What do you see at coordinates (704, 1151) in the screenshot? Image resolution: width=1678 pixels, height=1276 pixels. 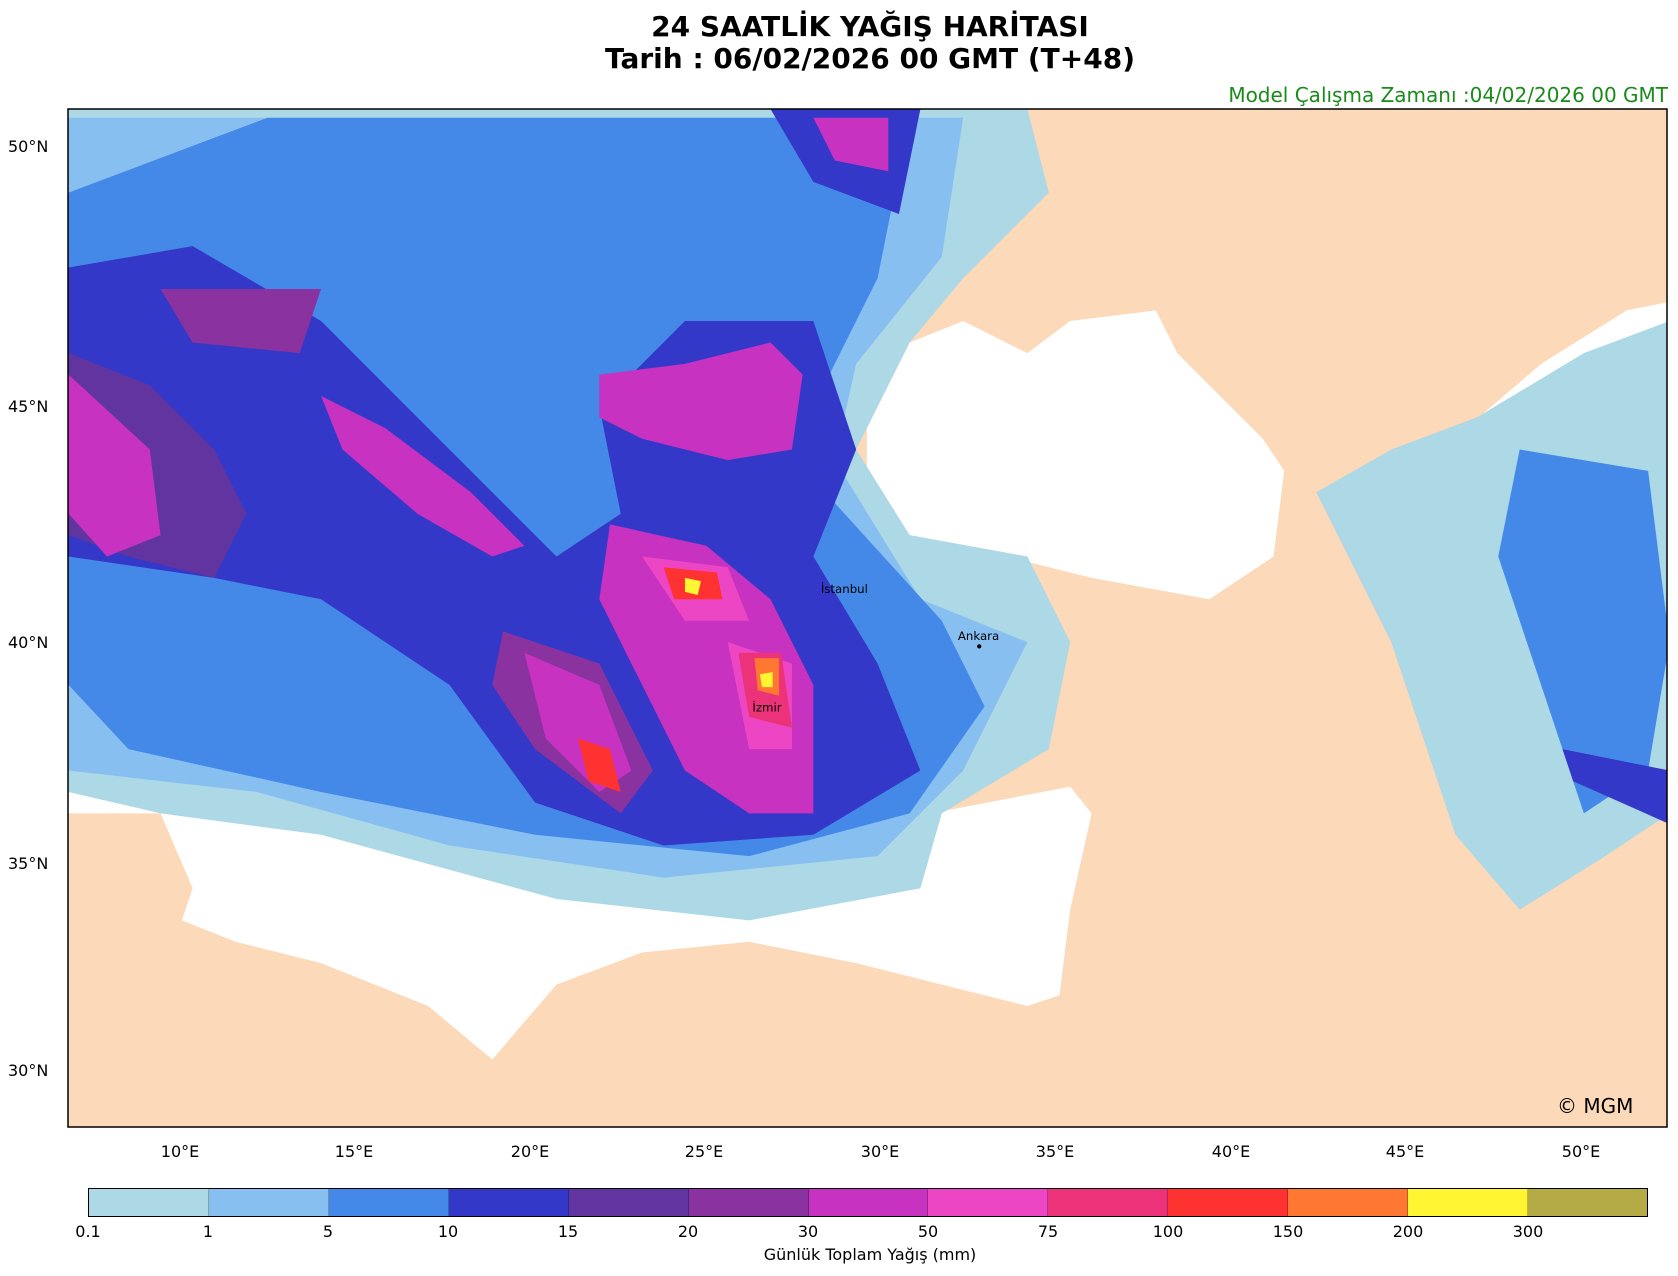 I see `lon-label: 25°E` at bounding box center [704, 1151].